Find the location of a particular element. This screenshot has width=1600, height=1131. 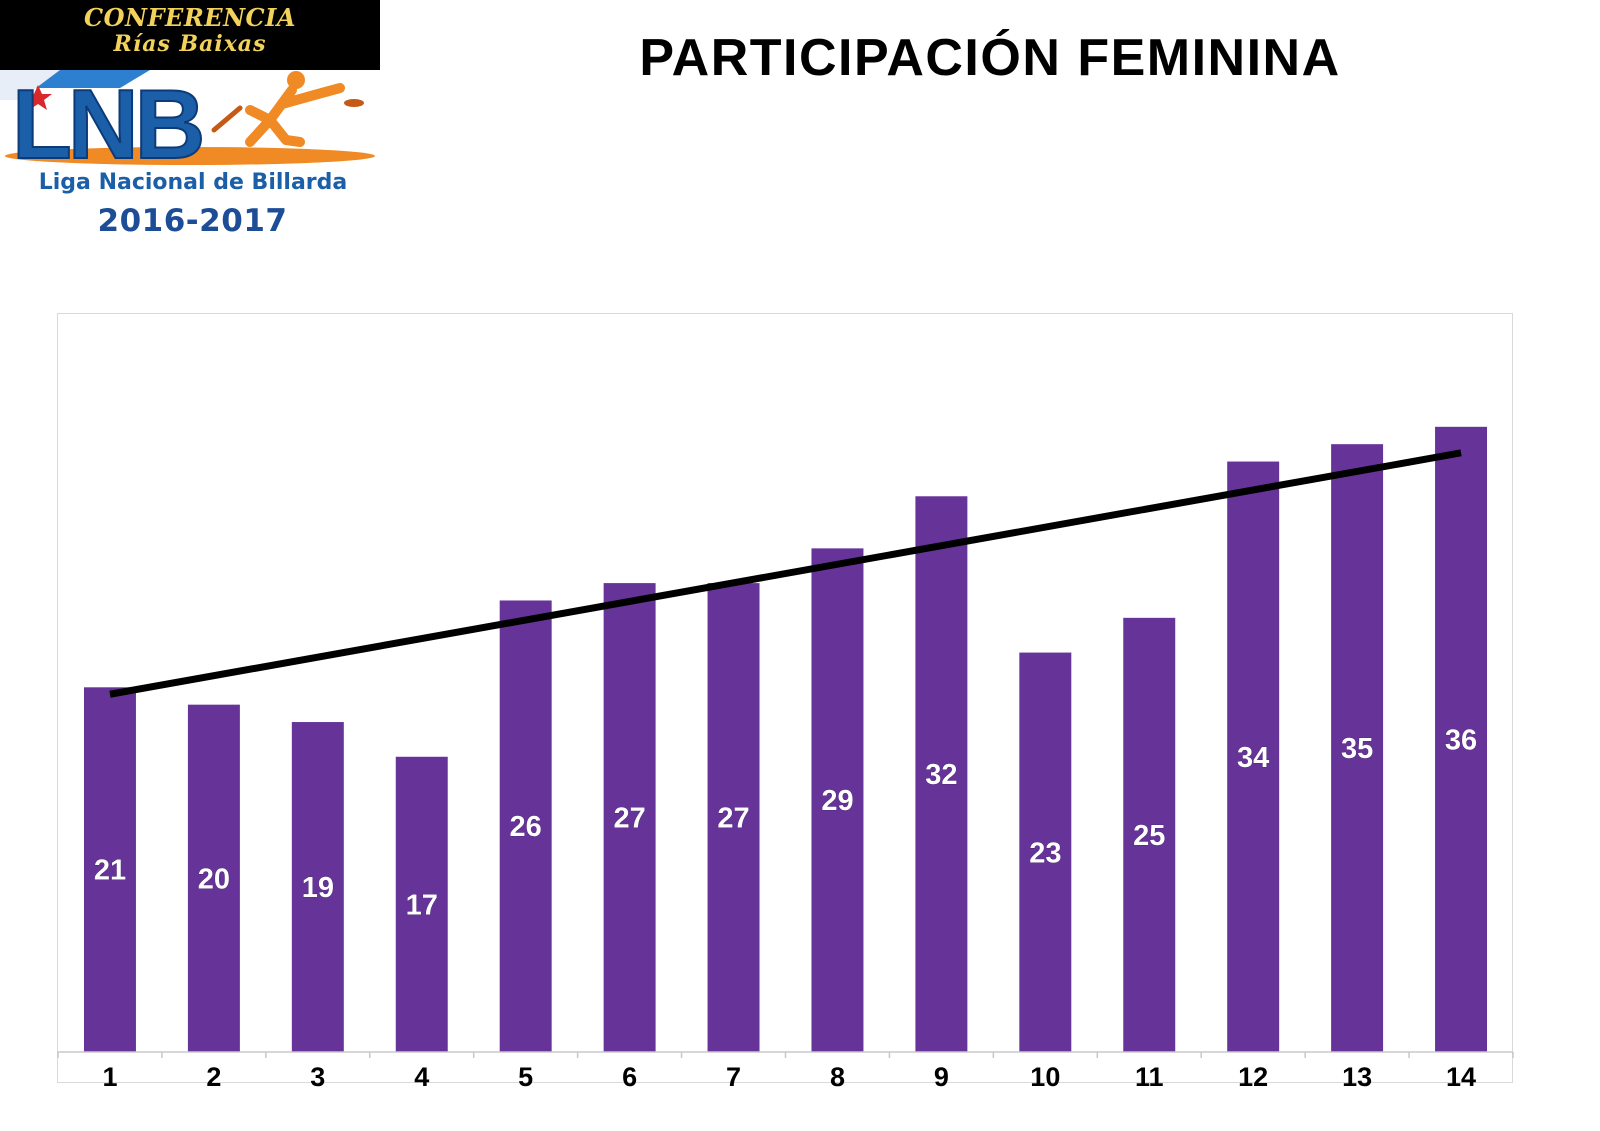

x-tick-label: 12 is located at coordinates (1253, 1077).